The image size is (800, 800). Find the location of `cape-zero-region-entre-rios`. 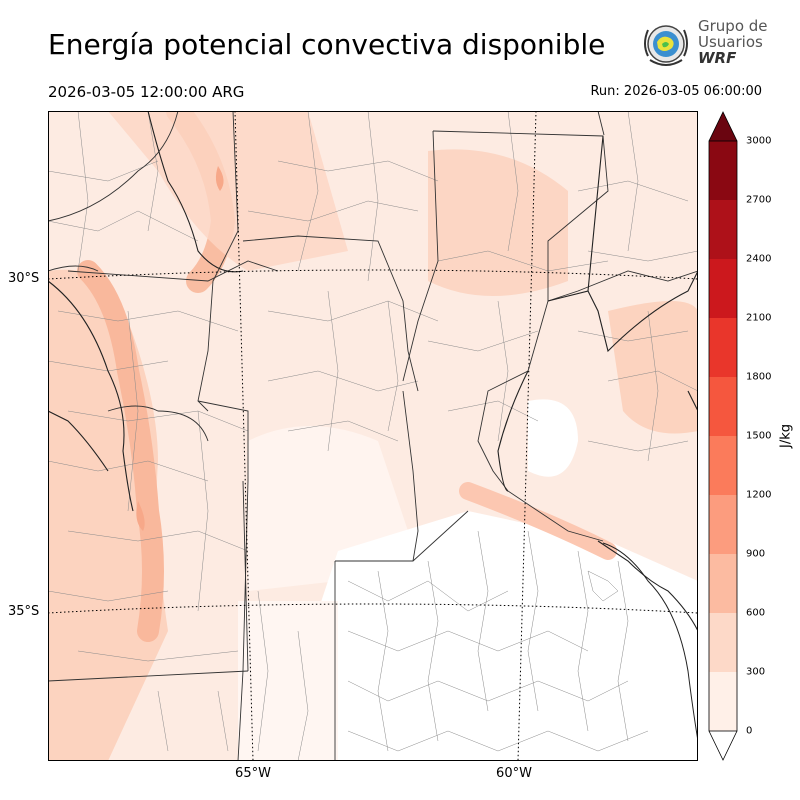

cape-zero-region-entre-rios is located at coordinates (553, 438).